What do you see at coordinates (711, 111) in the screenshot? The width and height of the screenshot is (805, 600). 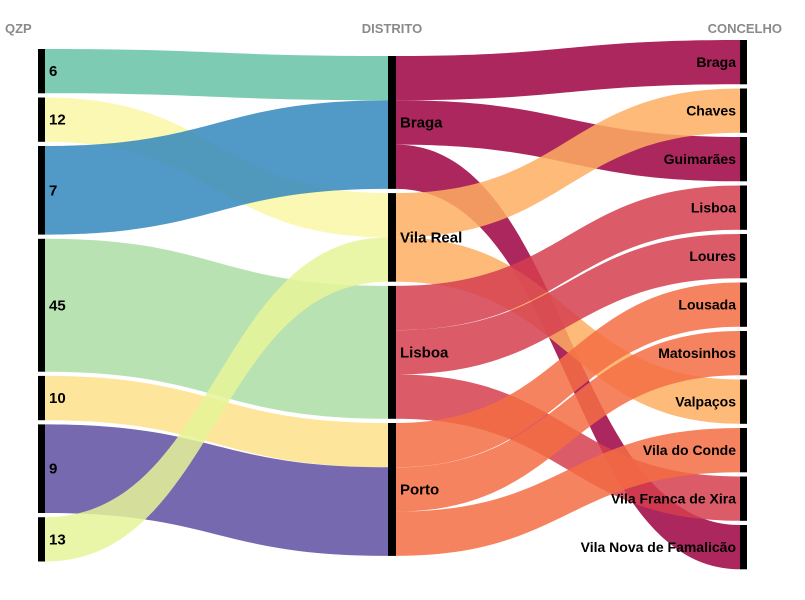 I see `node-label-concelho-chaves: Chaves` at bounding box center [711, 111].